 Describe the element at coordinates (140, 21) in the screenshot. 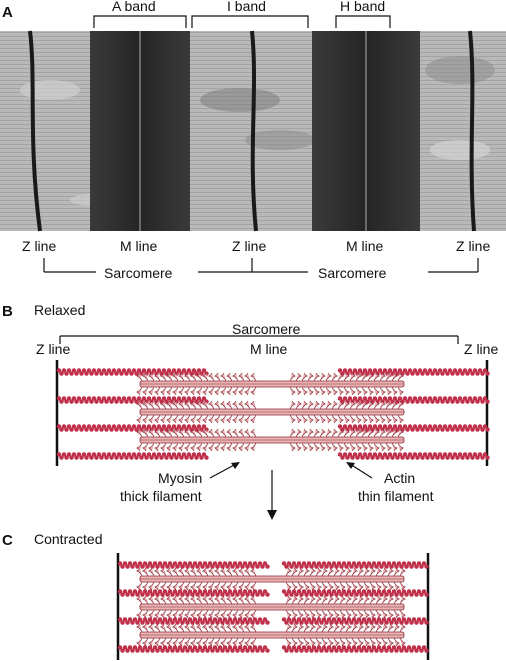

I see `a-band-bracket` at that location.